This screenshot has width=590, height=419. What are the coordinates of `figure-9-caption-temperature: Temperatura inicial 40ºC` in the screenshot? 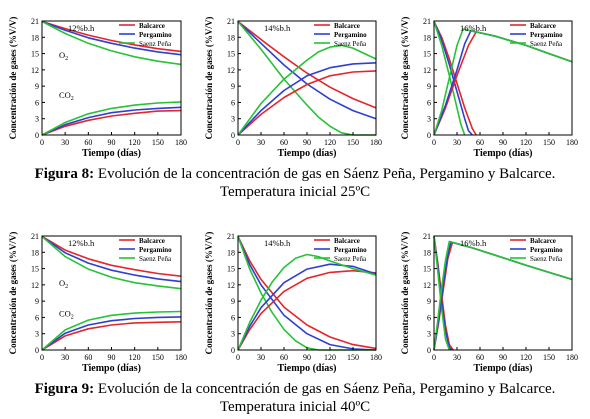 It's located at (295, 407).